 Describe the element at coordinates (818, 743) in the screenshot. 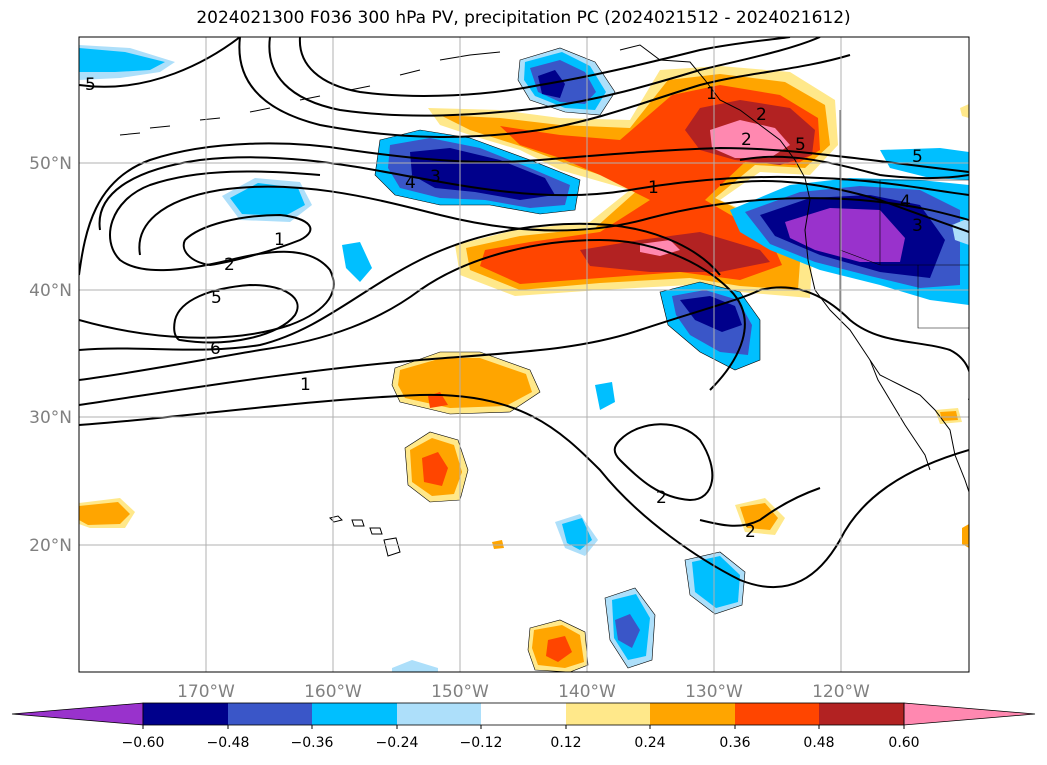

I see `colorbar-tick-label: 0.48` at that location.